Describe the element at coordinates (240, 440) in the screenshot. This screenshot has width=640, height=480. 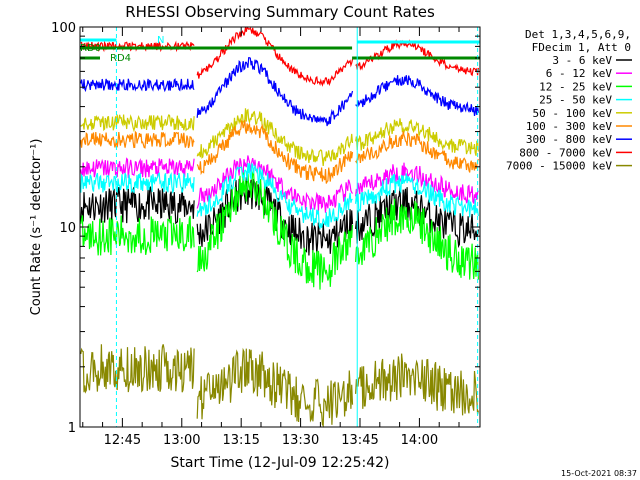
I see `x-tick-label: 13:15` at that location.